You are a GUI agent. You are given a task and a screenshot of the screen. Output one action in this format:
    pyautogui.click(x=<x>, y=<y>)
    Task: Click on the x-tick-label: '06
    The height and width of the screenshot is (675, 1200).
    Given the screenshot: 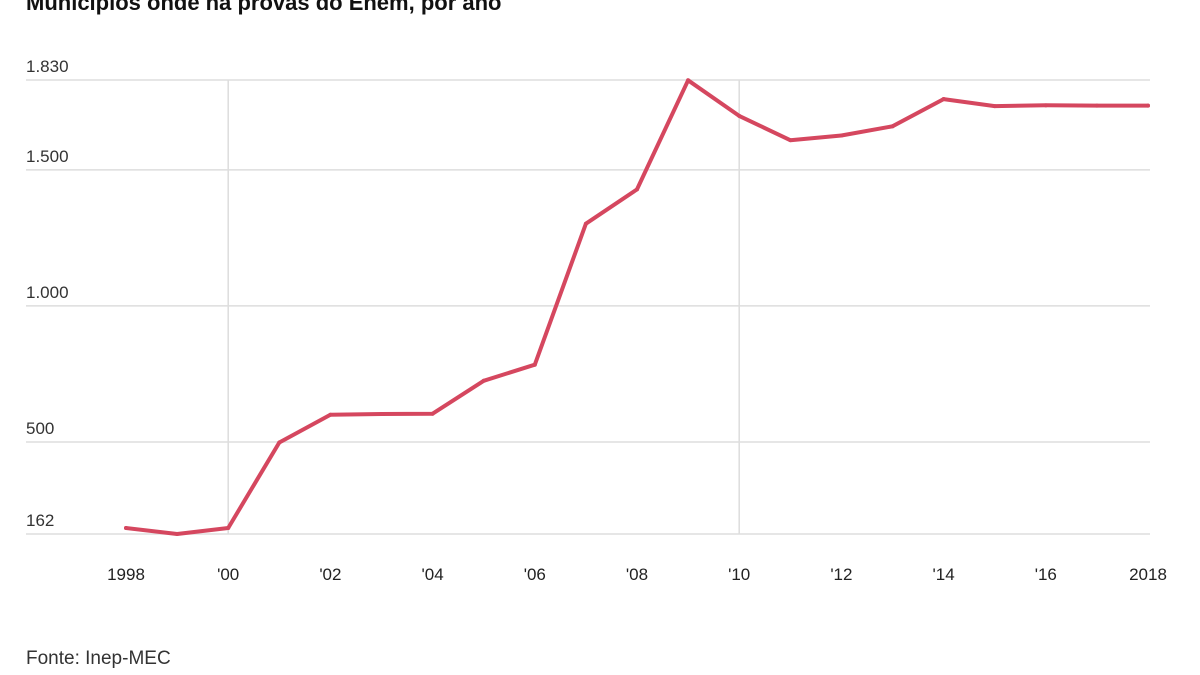 What is the action you would take?
    pyautogui.click(x=535, y=574)
    